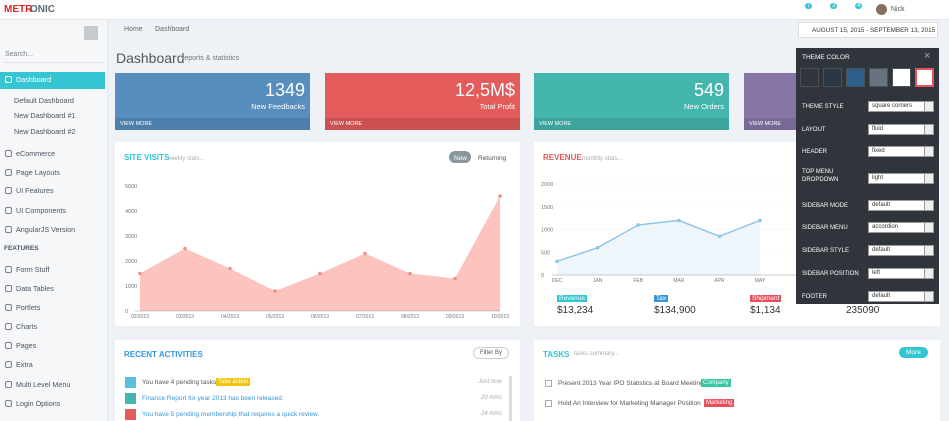  I want to click on x-tick-label: 10/2013, so click(500, 317).